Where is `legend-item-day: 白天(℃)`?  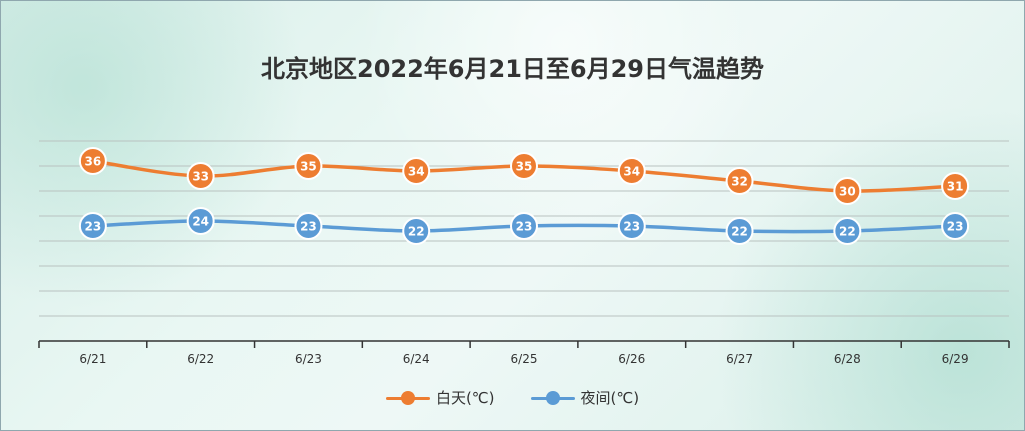 legend-item-day: 白天(℃) is located at coordinates (440, 397).